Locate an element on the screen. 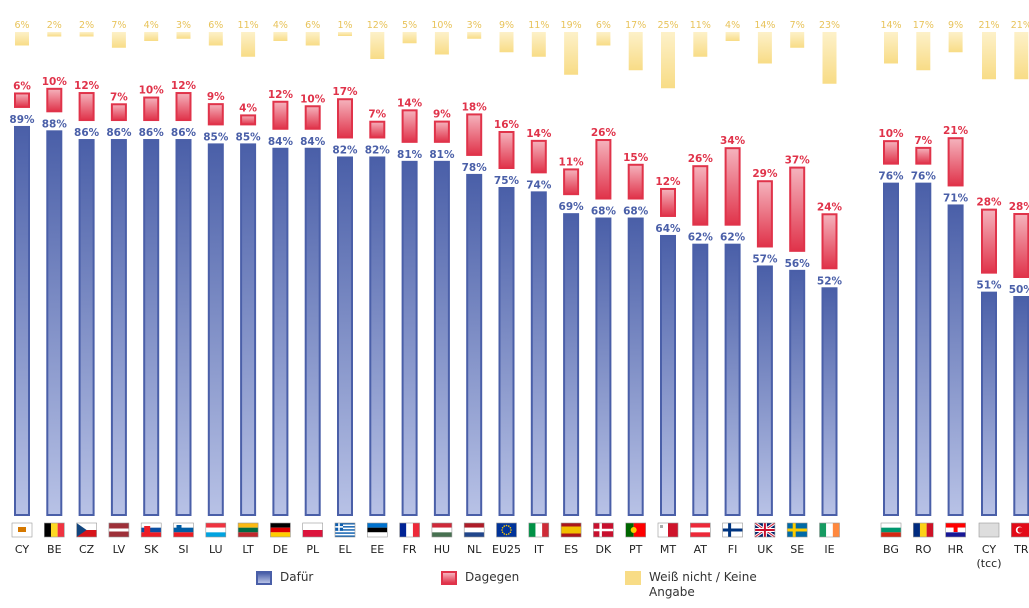  label-dafur-pl: 84% is located at coordinates (313, 142).